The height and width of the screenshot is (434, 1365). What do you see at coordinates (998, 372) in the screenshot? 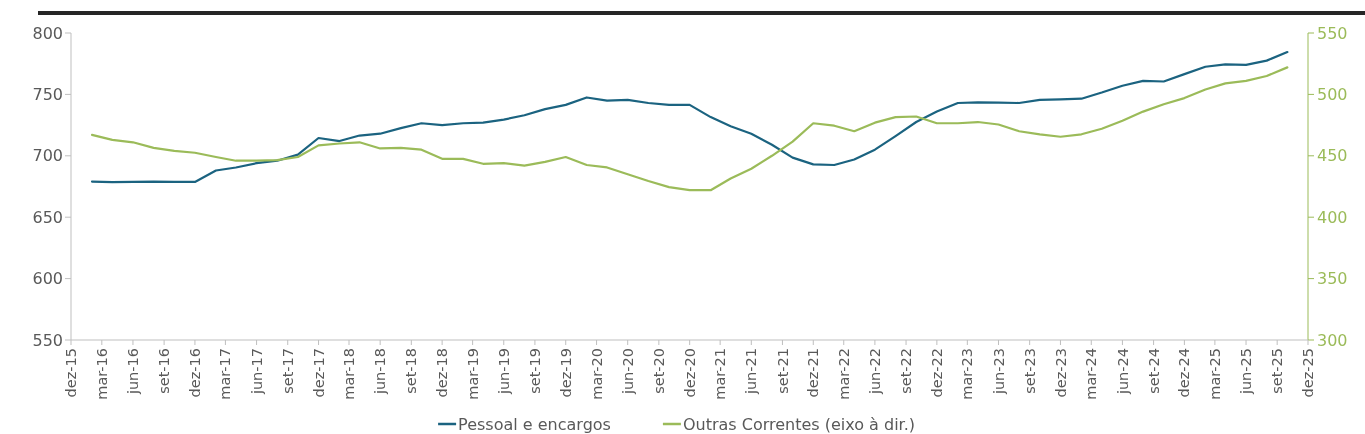
I see `x-tick-label: jun-23` at bounding box center [998, 372].